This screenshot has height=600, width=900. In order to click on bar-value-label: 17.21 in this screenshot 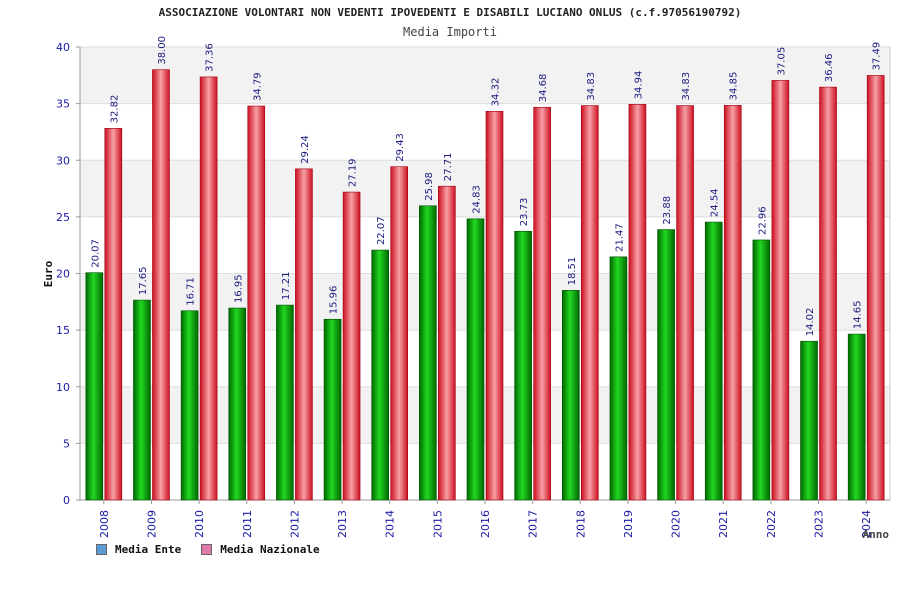, I will do `click(286, 285)`.